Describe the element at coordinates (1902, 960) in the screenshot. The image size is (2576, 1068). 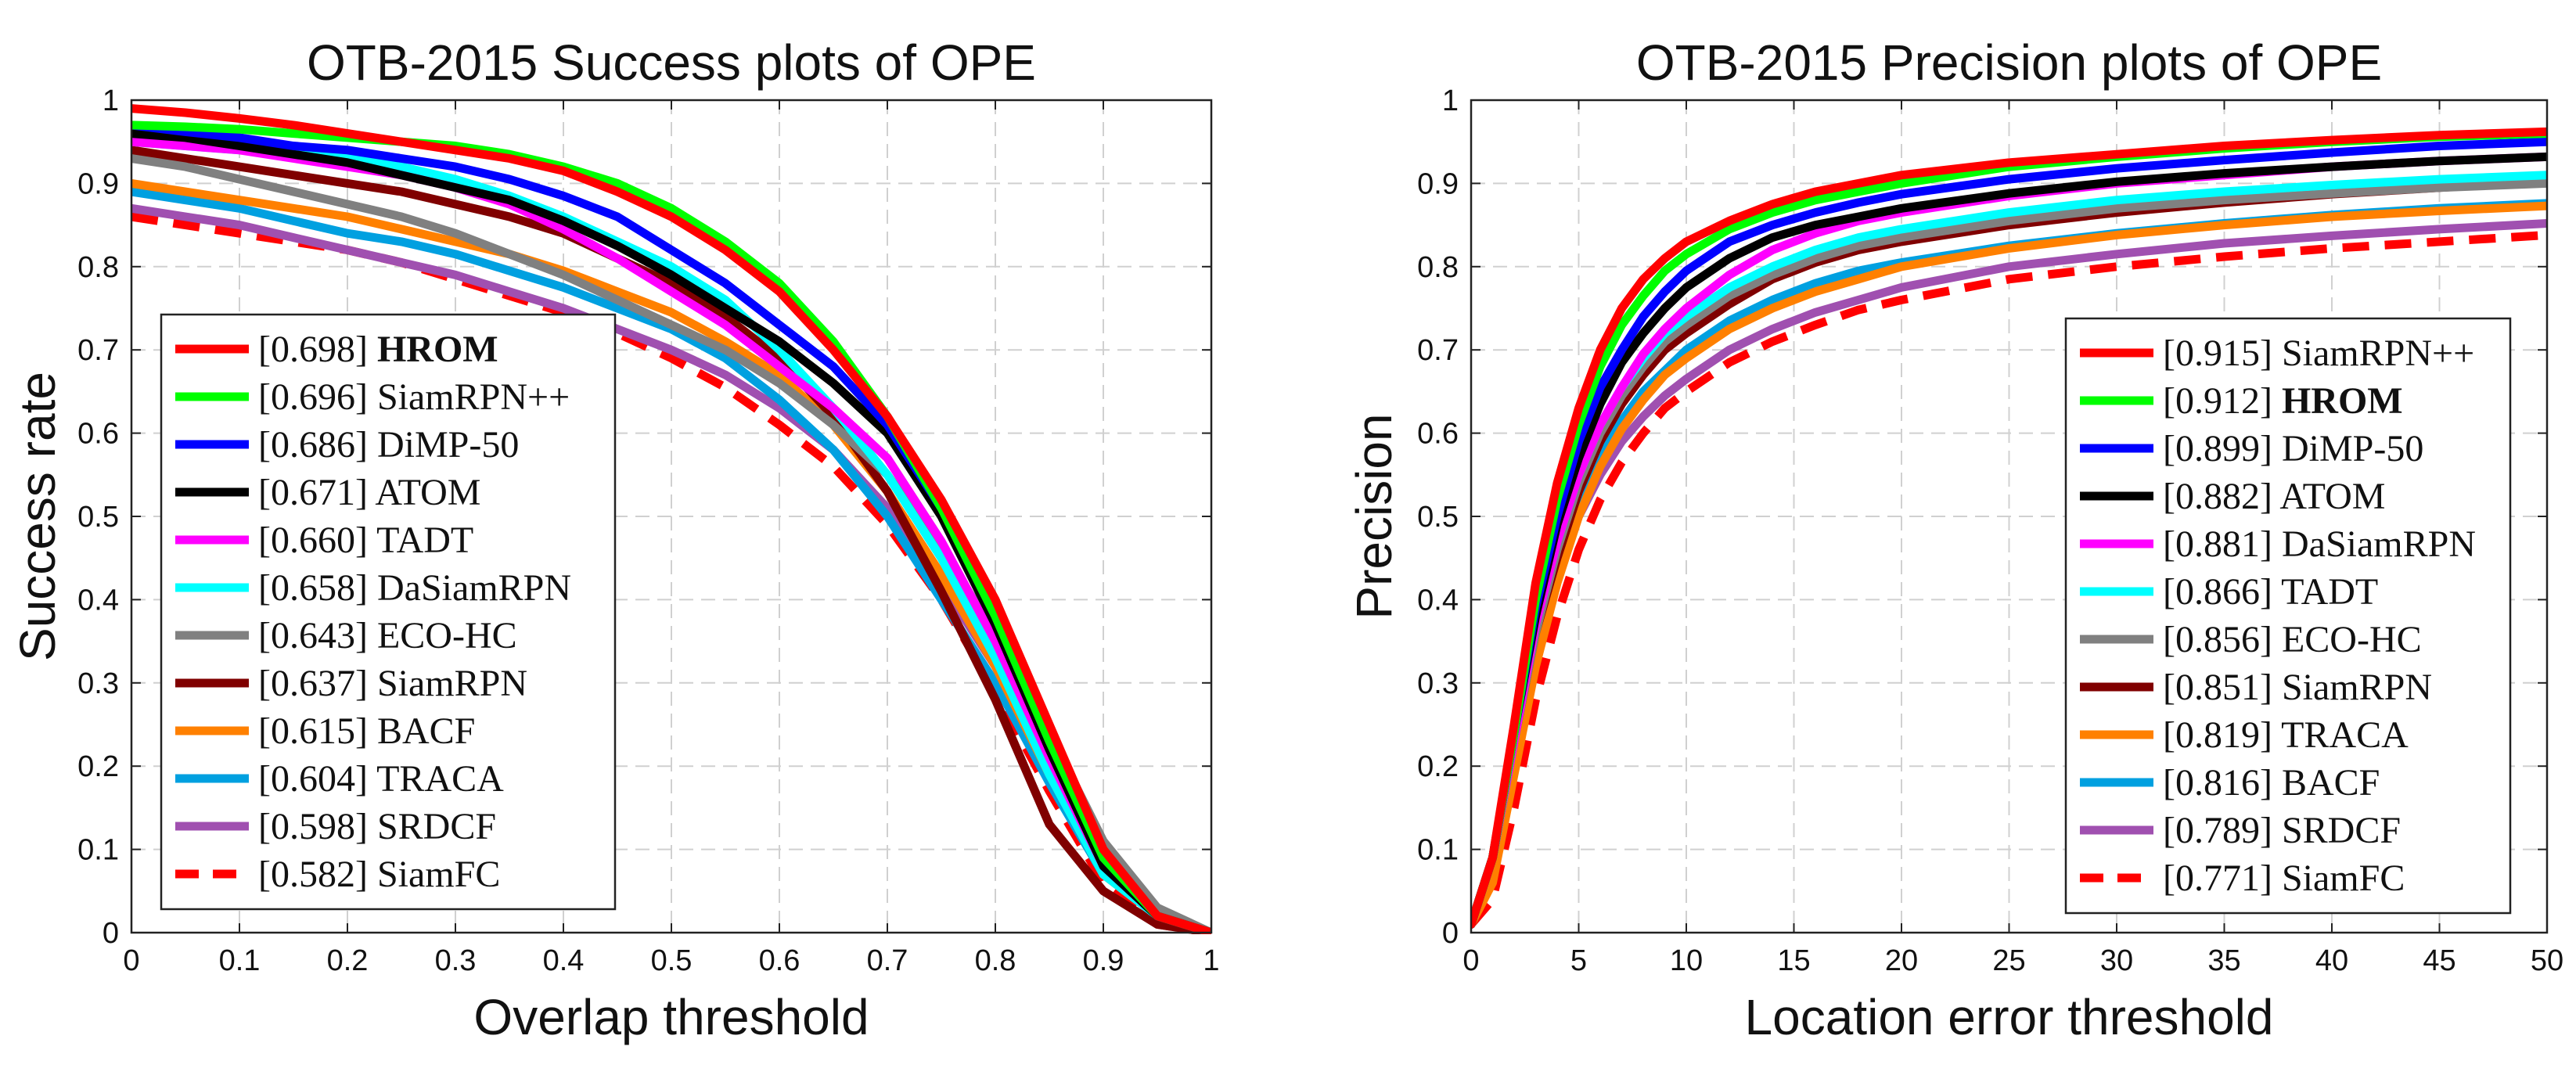
I see `x-tick-label: 20` at that location.